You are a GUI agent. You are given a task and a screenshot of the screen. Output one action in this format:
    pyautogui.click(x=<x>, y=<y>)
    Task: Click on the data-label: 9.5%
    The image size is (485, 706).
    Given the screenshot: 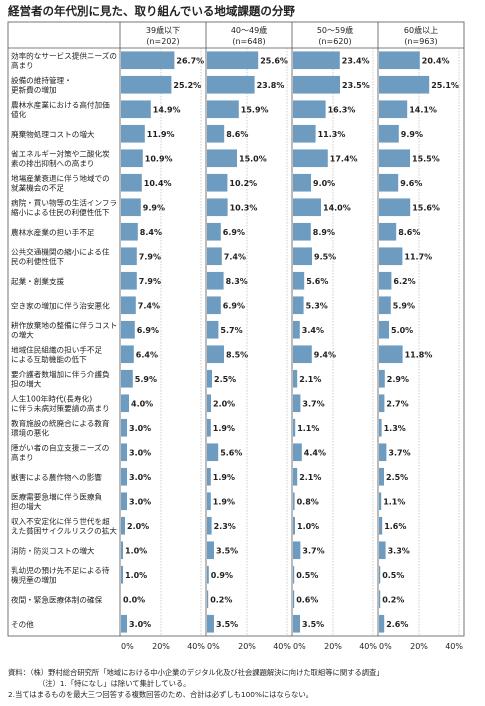 What is the action you would take?
    pyautogui.click(x=325, y=256)
    